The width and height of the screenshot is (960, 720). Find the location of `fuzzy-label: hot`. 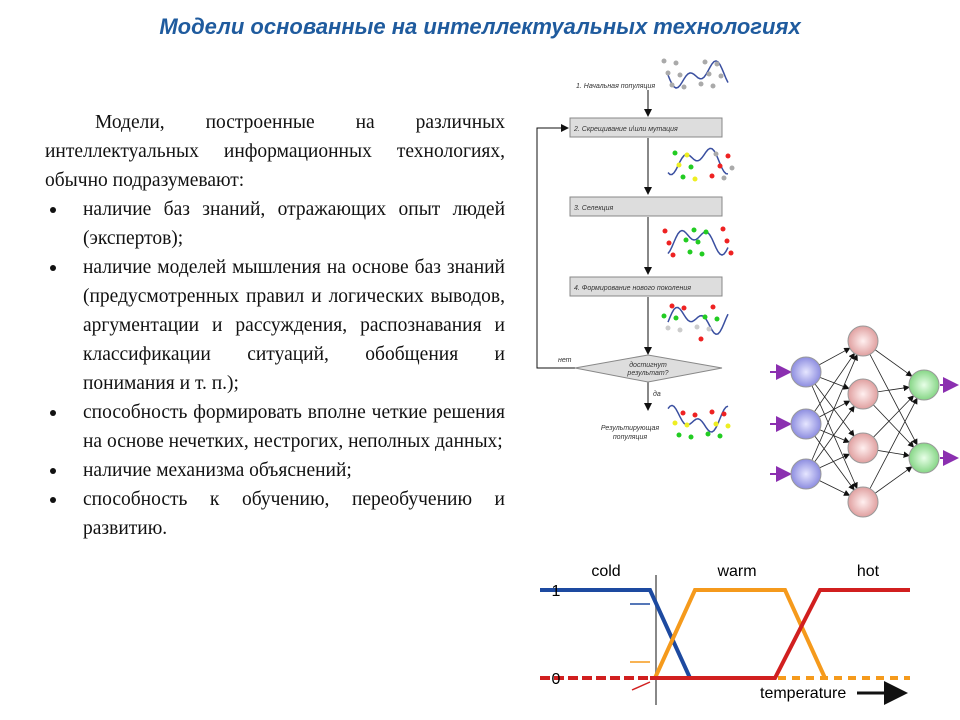

fuzzy-label: hot is located at coordinates (868, 571).